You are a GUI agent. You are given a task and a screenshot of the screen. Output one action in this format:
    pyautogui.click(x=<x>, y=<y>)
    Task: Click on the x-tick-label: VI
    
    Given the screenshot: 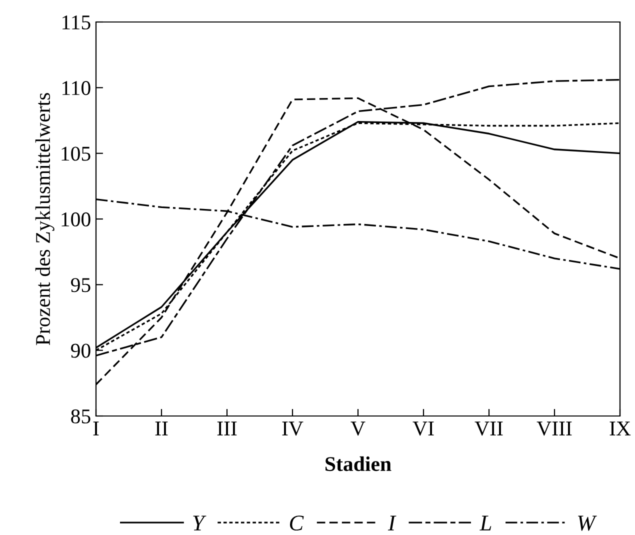 What is the action you would take?
    pyautogui.click(x=423, y=429)
    